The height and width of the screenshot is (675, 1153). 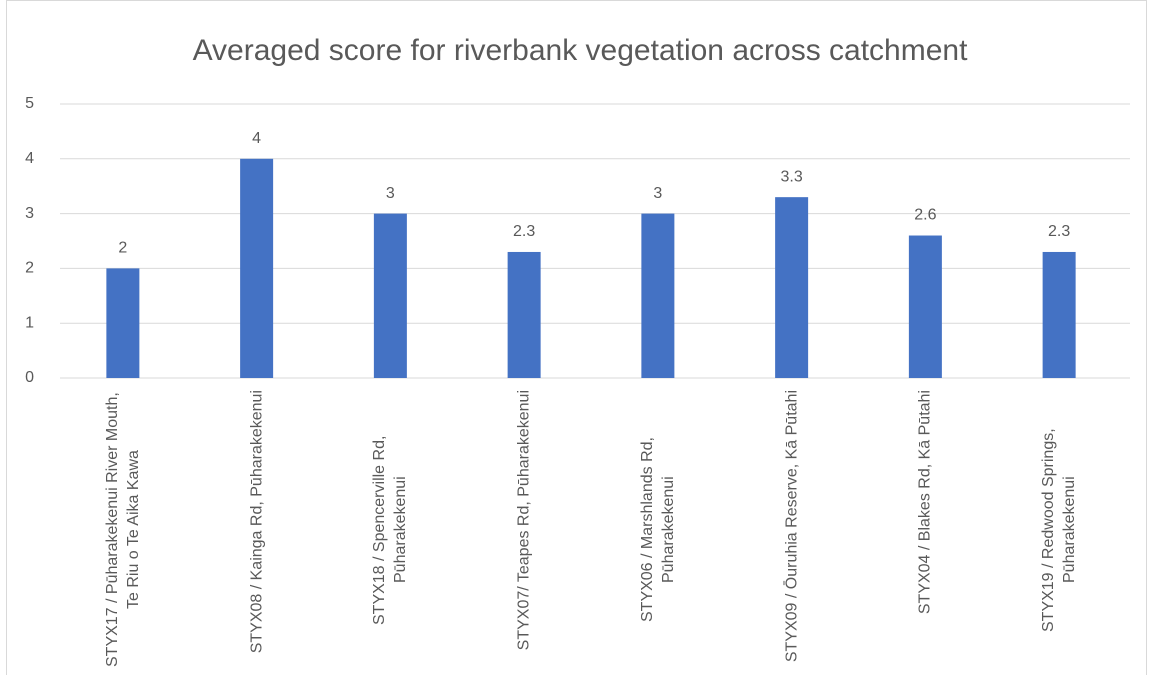 I want to click on x-tick-label: STYX07/ Teapes Rd, Pūharakekenui, so click(x=524, y=520).